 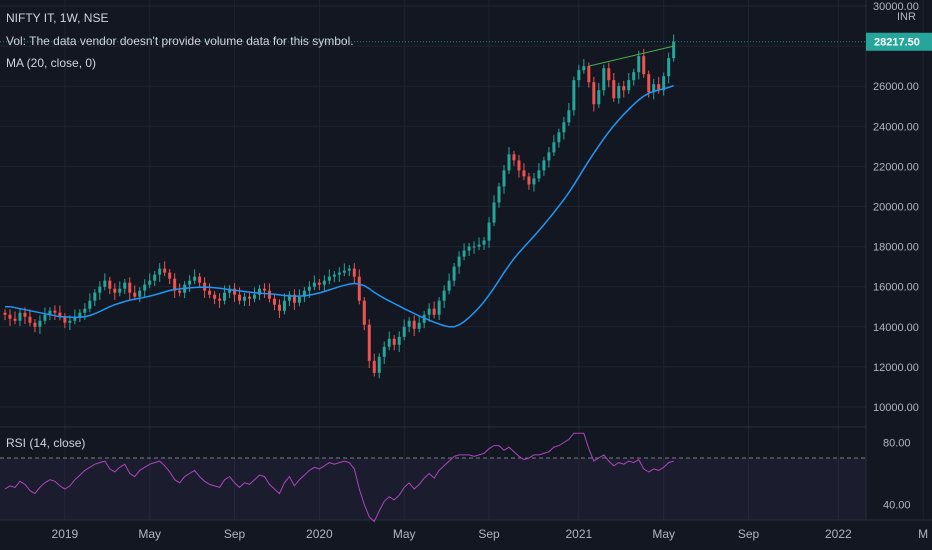 What do you see at coordinates (57, 18) in the screenshot?
I see `chart-title: NIFTY IT, 1W, NSE` at bounding box center [57, 18].